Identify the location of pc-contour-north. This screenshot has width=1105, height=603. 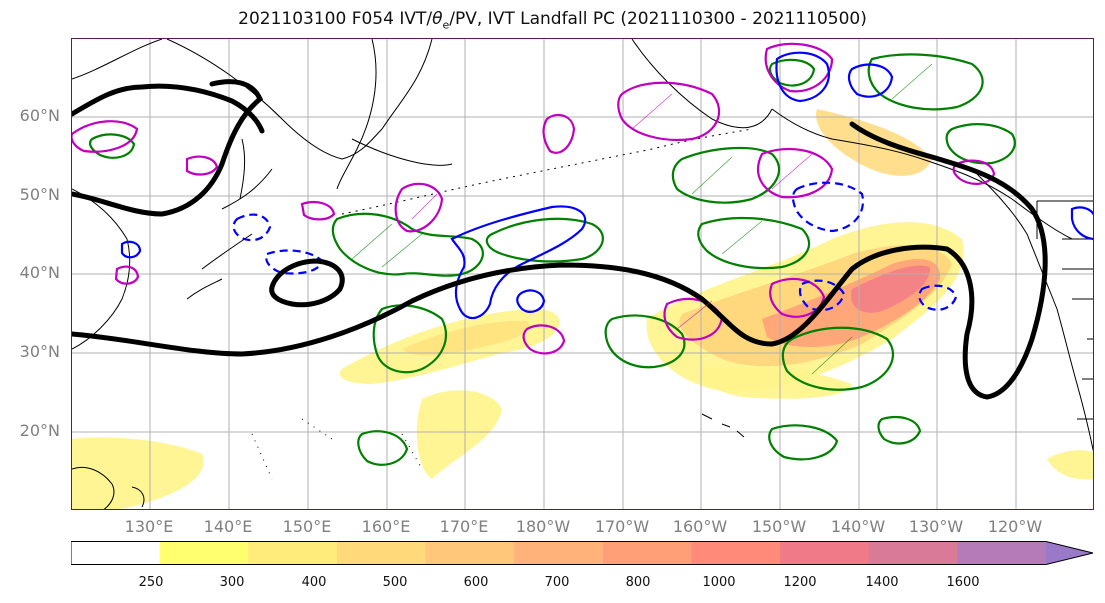
(168, 108).